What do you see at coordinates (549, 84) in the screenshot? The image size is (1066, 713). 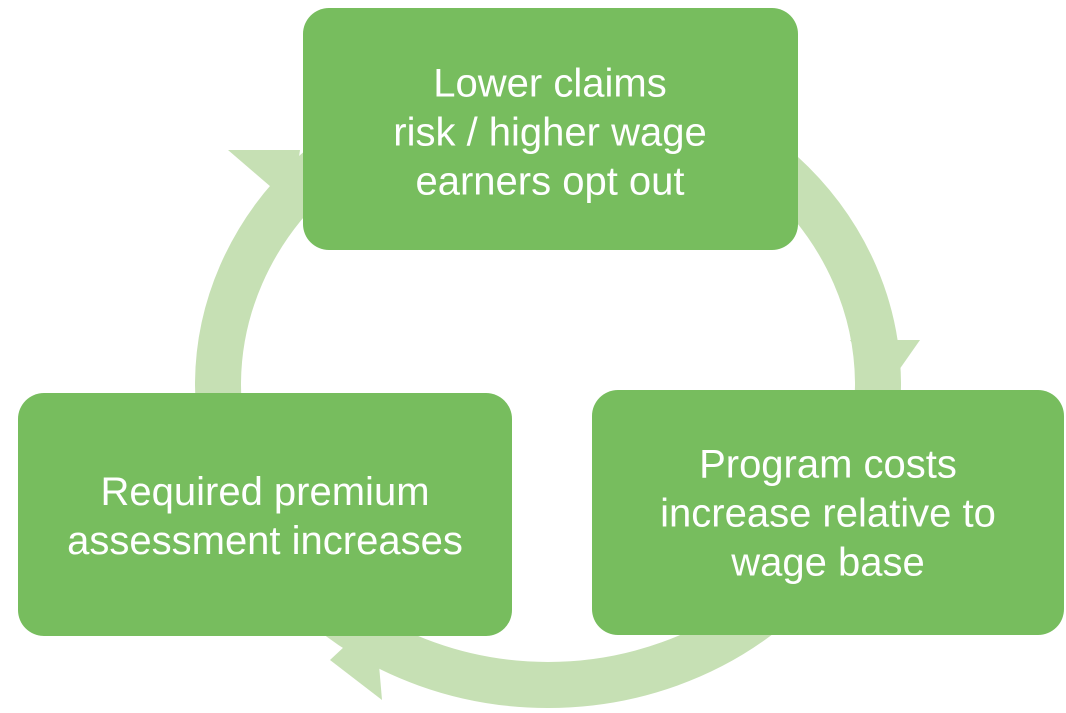 I see `node-label: Lower claims` at bounding box center [549, 84].